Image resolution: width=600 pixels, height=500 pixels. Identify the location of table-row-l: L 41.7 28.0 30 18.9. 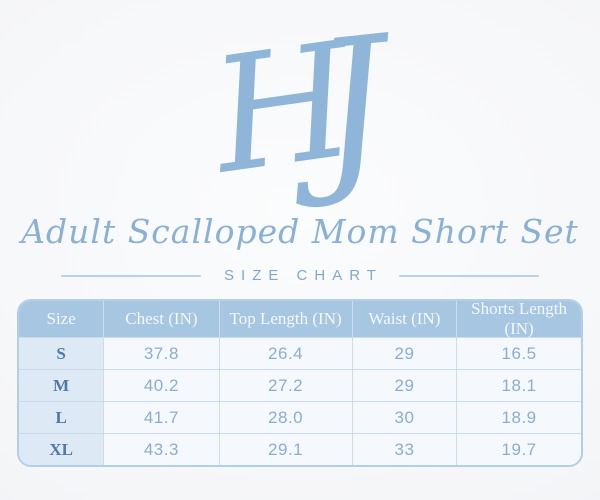
(300, 417).